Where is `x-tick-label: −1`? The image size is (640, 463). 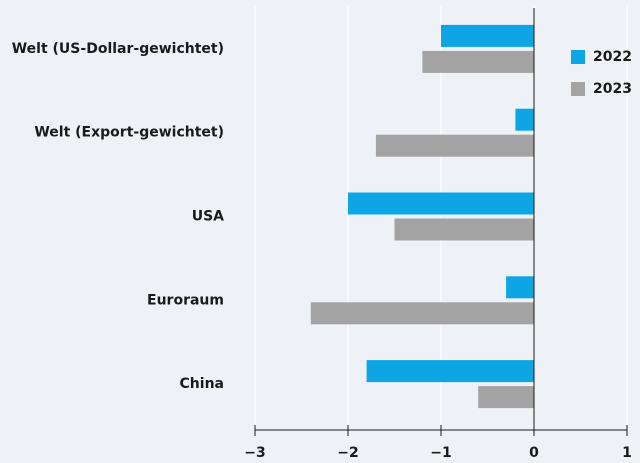
x-tick-label: −1 is located at coordinates (440, 453).